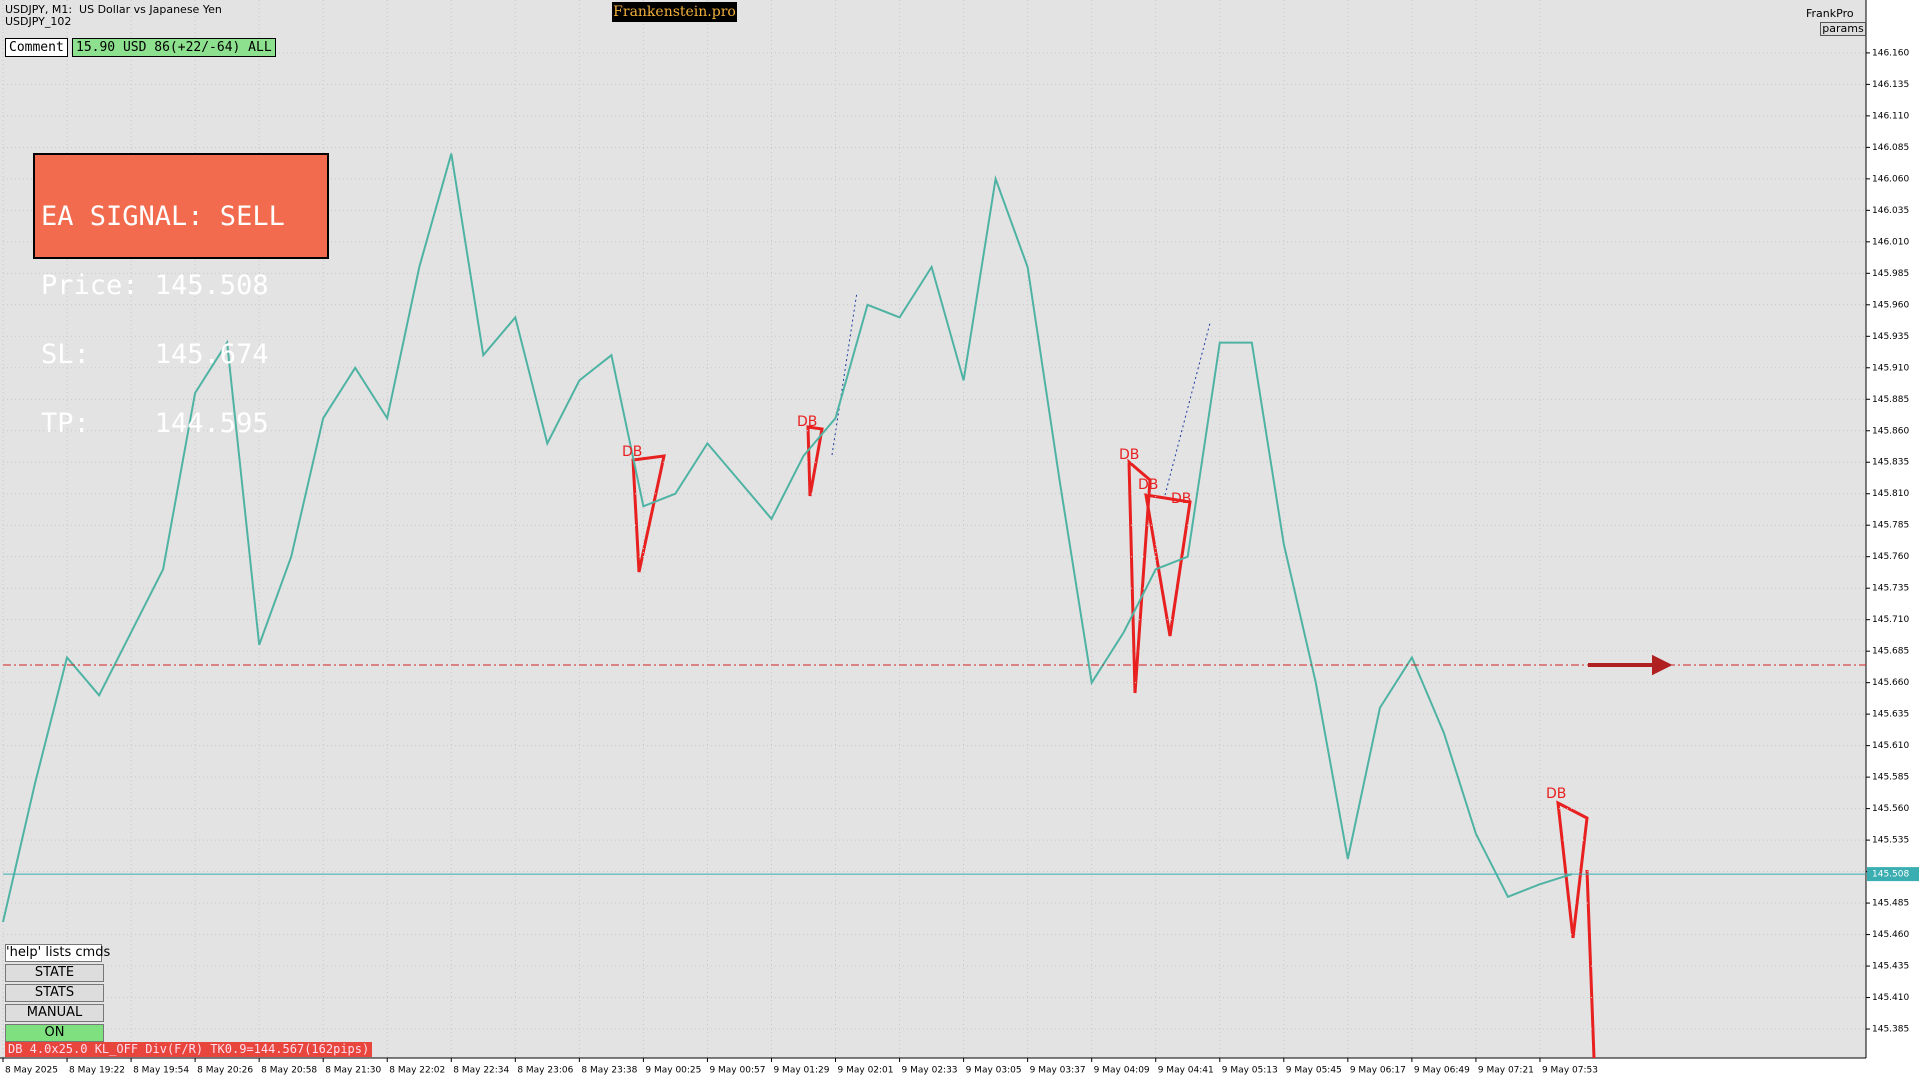 The width and height of the screenshot is (1920, 1080). What do you see at coordinates (1890, 715) in the screenshot?
I see `y-tick-label: 145.635` at bounding box center [1890, 715].